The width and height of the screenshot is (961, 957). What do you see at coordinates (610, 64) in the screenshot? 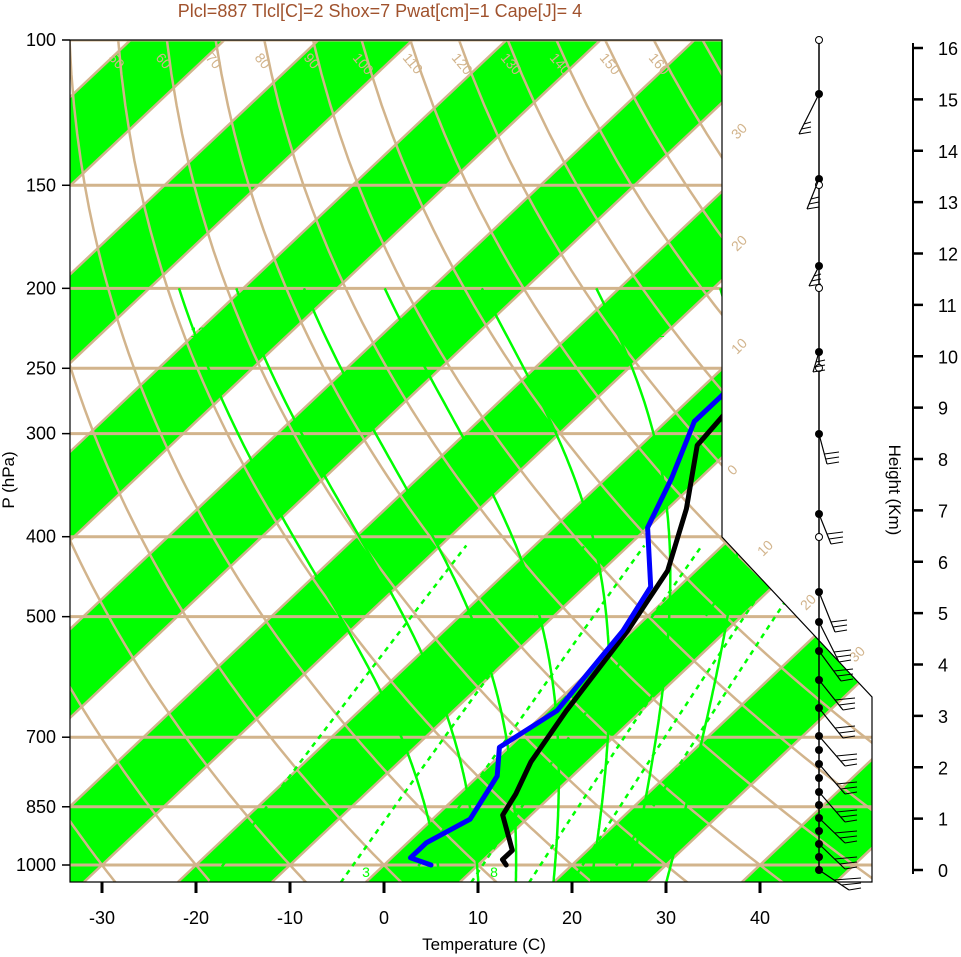
I see `dry-adiabat-label: 150` at bounding box center [610, 64].